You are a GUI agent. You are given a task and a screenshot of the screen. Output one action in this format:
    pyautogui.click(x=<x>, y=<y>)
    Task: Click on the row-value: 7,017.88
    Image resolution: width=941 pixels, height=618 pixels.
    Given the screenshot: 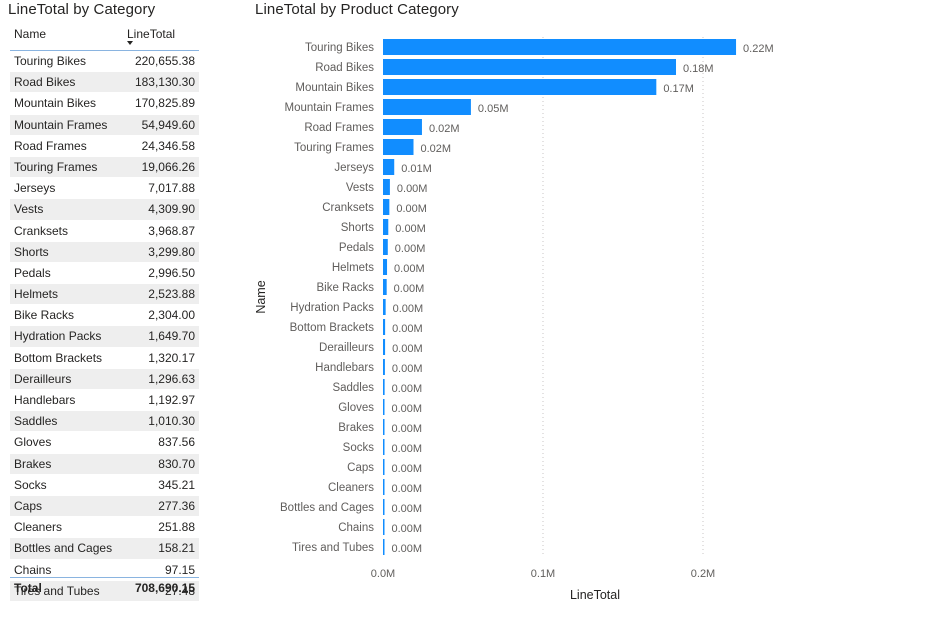 What is the action you would take?
    pyautogui.click(x=171, y=188)
    